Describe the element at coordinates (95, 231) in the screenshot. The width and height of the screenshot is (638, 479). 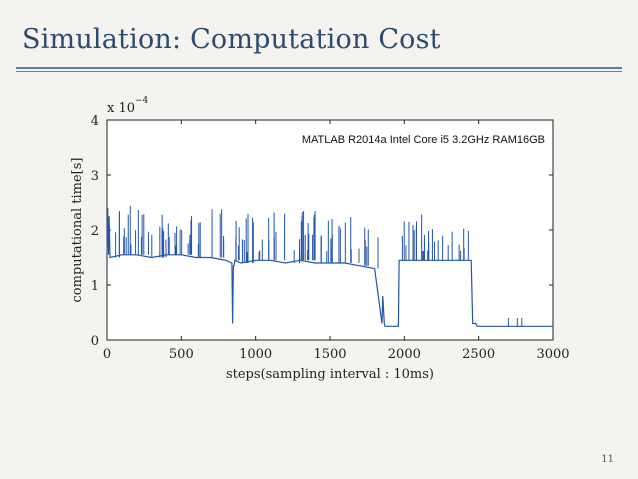
I see `y-tick-label: 2` at that location.